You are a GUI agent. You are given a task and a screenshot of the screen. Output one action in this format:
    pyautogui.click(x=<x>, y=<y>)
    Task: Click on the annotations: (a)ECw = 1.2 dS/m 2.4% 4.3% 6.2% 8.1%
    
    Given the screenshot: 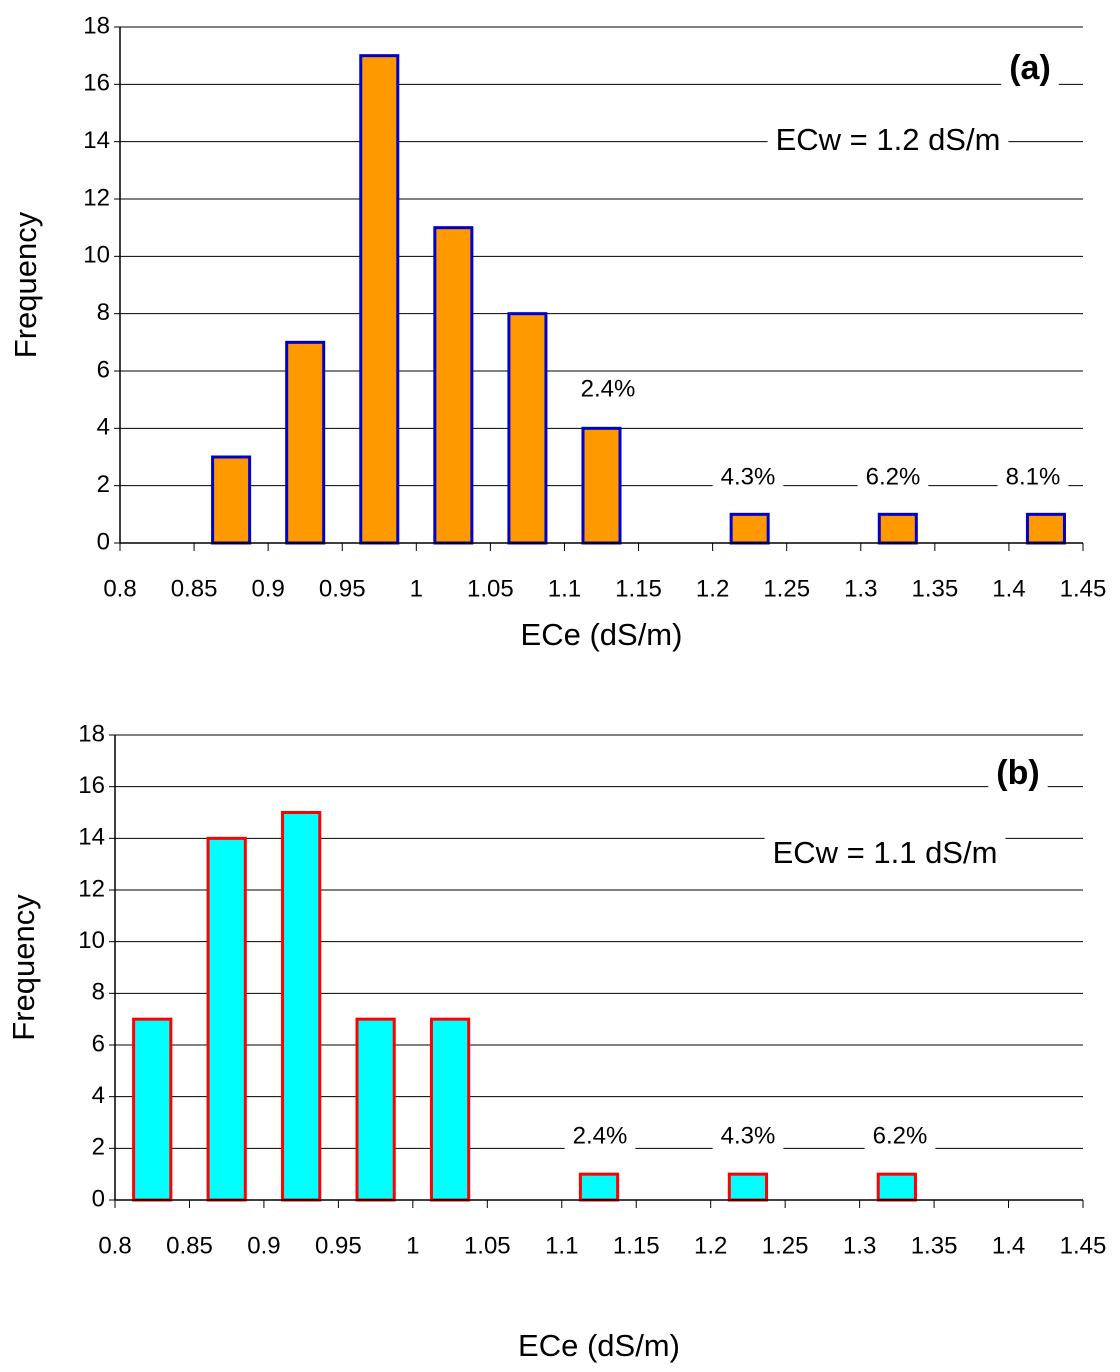 What is the action you would take?
    pyautogui.click(x=820, y=269)
    